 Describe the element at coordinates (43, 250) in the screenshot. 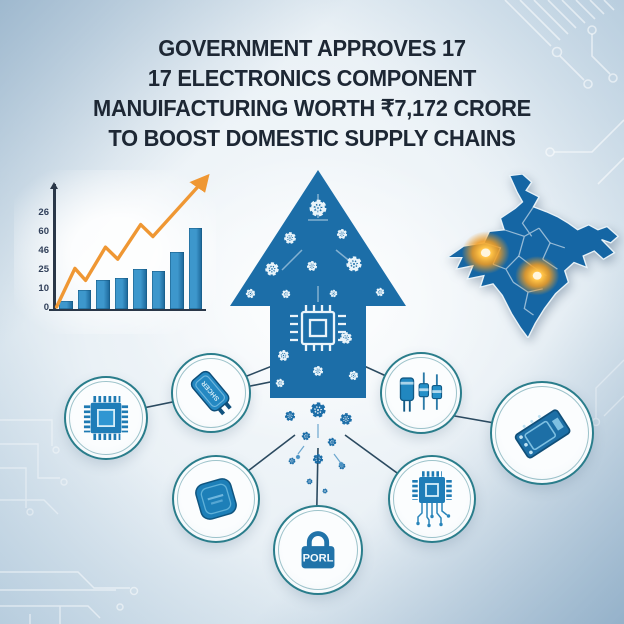

I see `y-tick-label: 46` at that location.